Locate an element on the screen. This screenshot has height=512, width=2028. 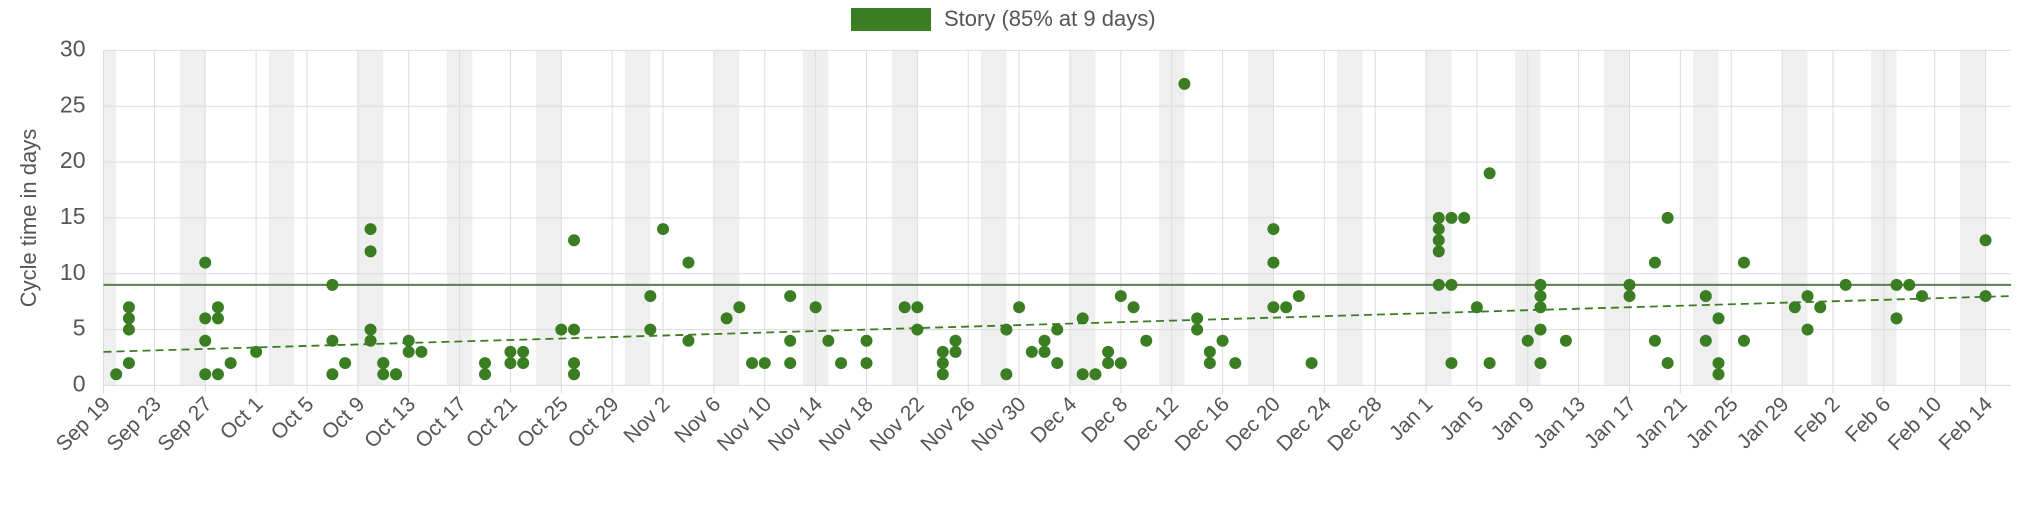
y-tick-label: 20 is located at coordinates (73, 160).